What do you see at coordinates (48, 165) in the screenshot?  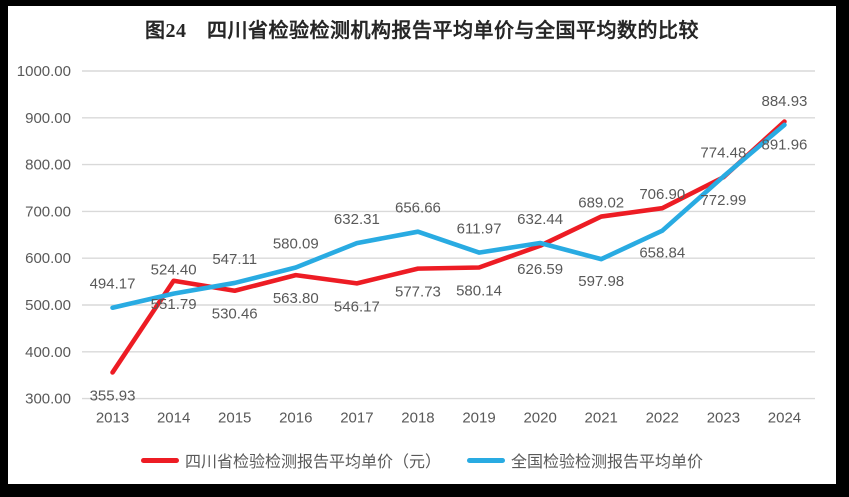 I see `y-axis-tick: 800.00` at bounding box center [48, 165].